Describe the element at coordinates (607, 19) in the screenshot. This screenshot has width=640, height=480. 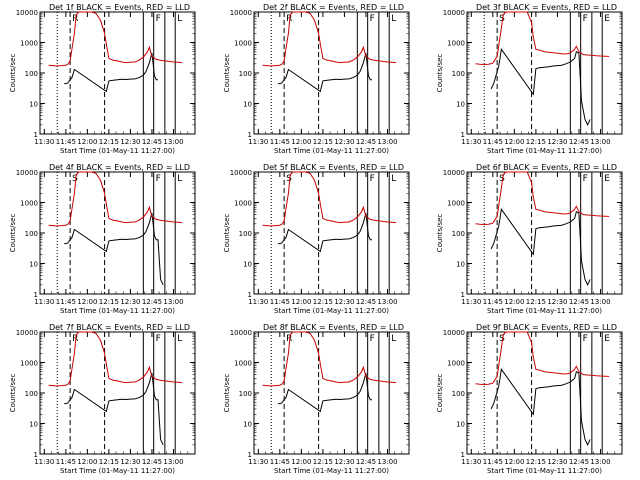
I see `event-marker: E` at that location.